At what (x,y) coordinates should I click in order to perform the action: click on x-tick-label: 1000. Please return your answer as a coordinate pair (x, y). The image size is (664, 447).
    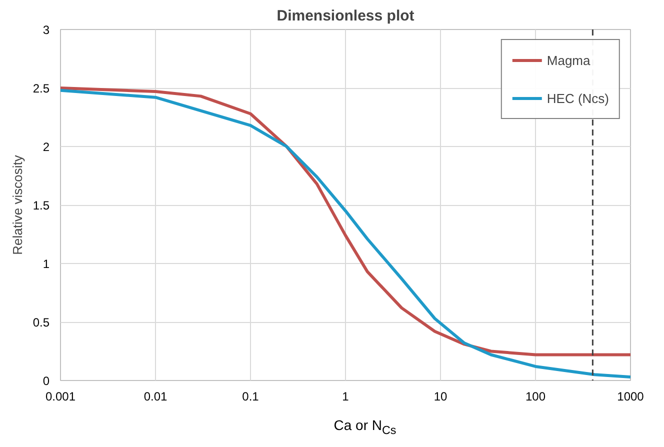
    Looking at the image, I should click on (630, 397).